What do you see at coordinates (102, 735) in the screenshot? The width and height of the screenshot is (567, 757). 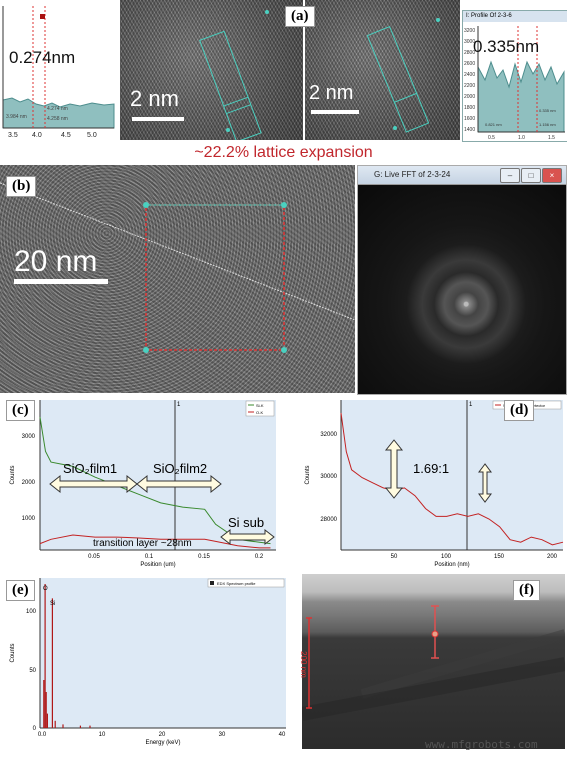 I see `x-tick: 10` at bounding box center [102, 735].